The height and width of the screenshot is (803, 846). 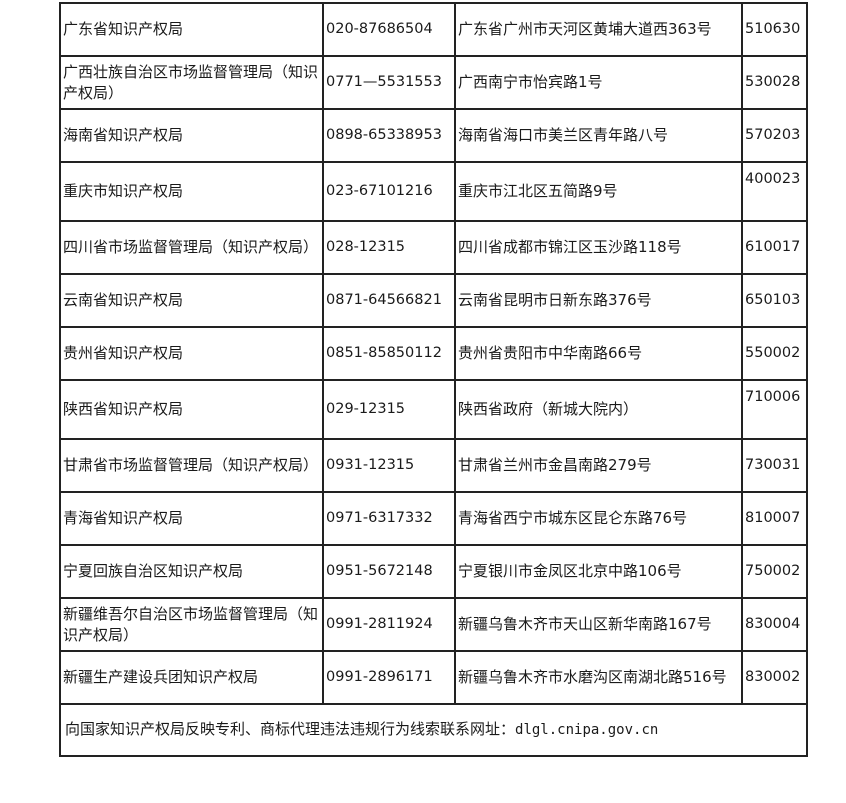 I want to click on office-name-cell: 四川省市场监督管理局（知识产权局）, so click(x=191, y=247).